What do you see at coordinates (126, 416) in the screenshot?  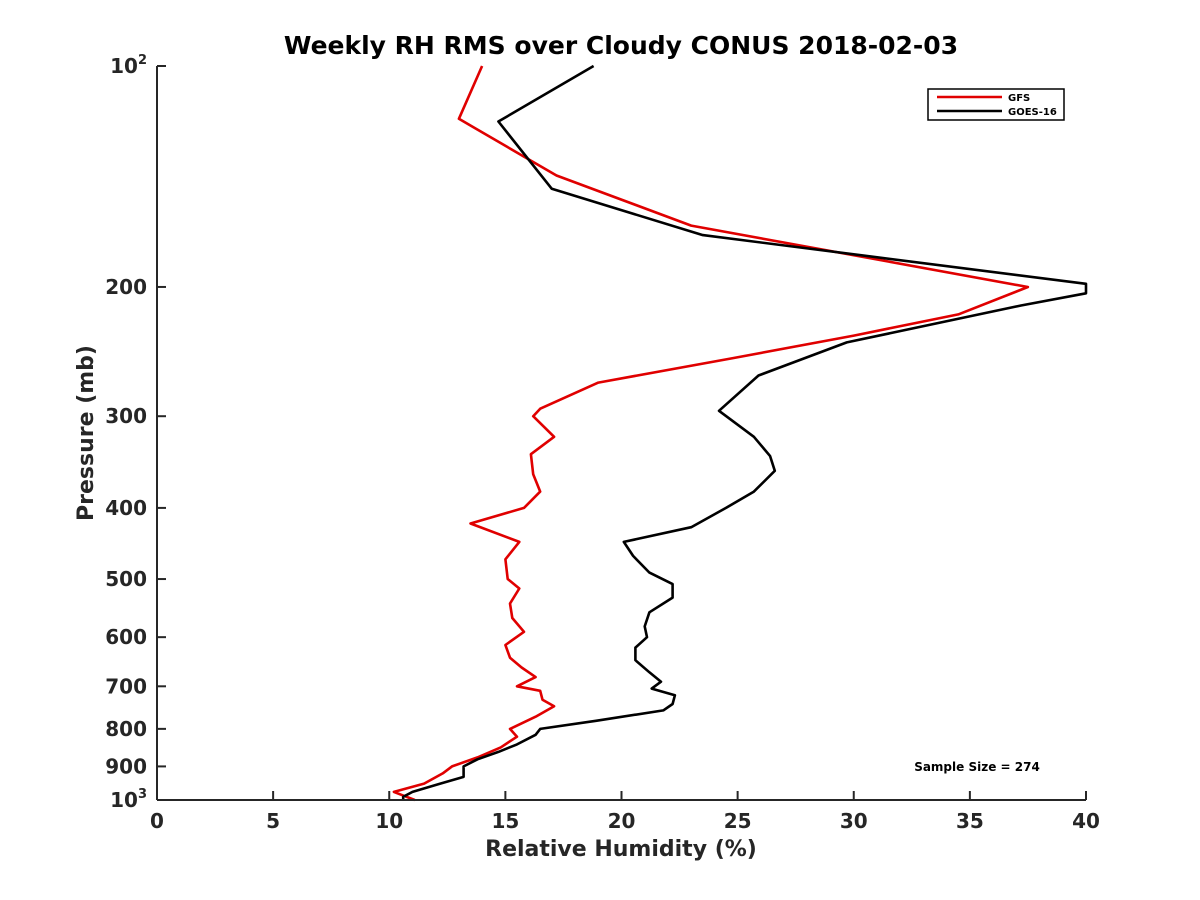 I see `y-tick-label: 300` at bounding box center [126, 416].